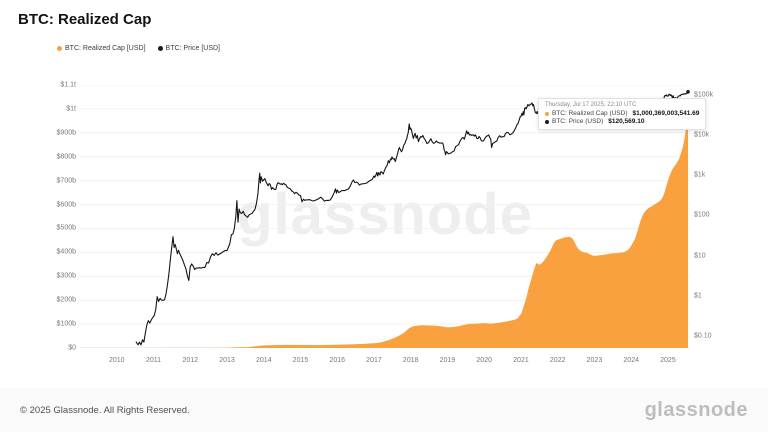  What do you see at coordinates (590, 113) in the screenshot?
I see `tooltip-realized-cap-label: BTC: Realized Cap (USD)` at bounding box center [590, 113].